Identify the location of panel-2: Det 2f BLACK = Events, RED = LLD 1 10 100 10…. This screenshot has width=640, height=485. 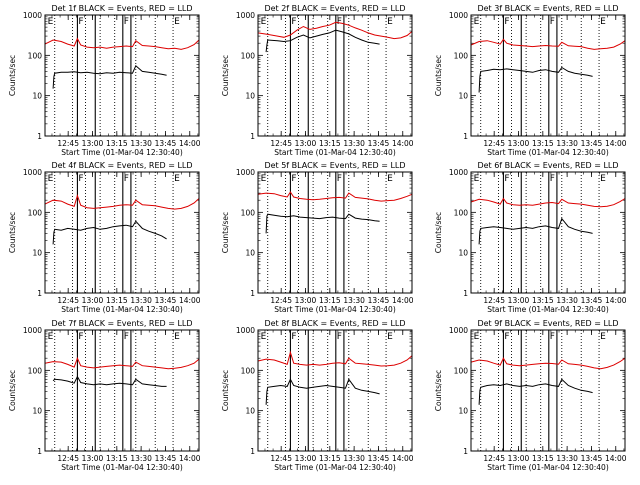
(317, 80).